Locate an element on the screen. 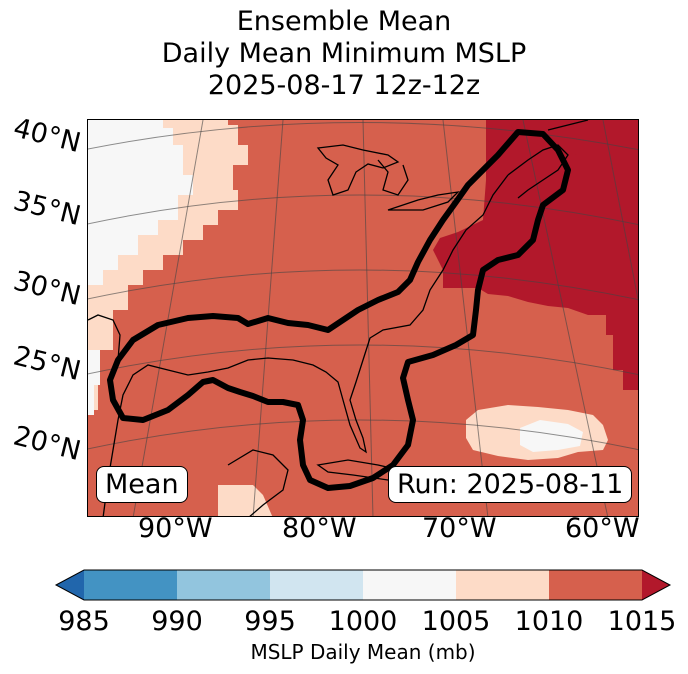 The width and height of the screenshot is (688, 674). colorbar-under-arrow is located at coordinates (70, 585).